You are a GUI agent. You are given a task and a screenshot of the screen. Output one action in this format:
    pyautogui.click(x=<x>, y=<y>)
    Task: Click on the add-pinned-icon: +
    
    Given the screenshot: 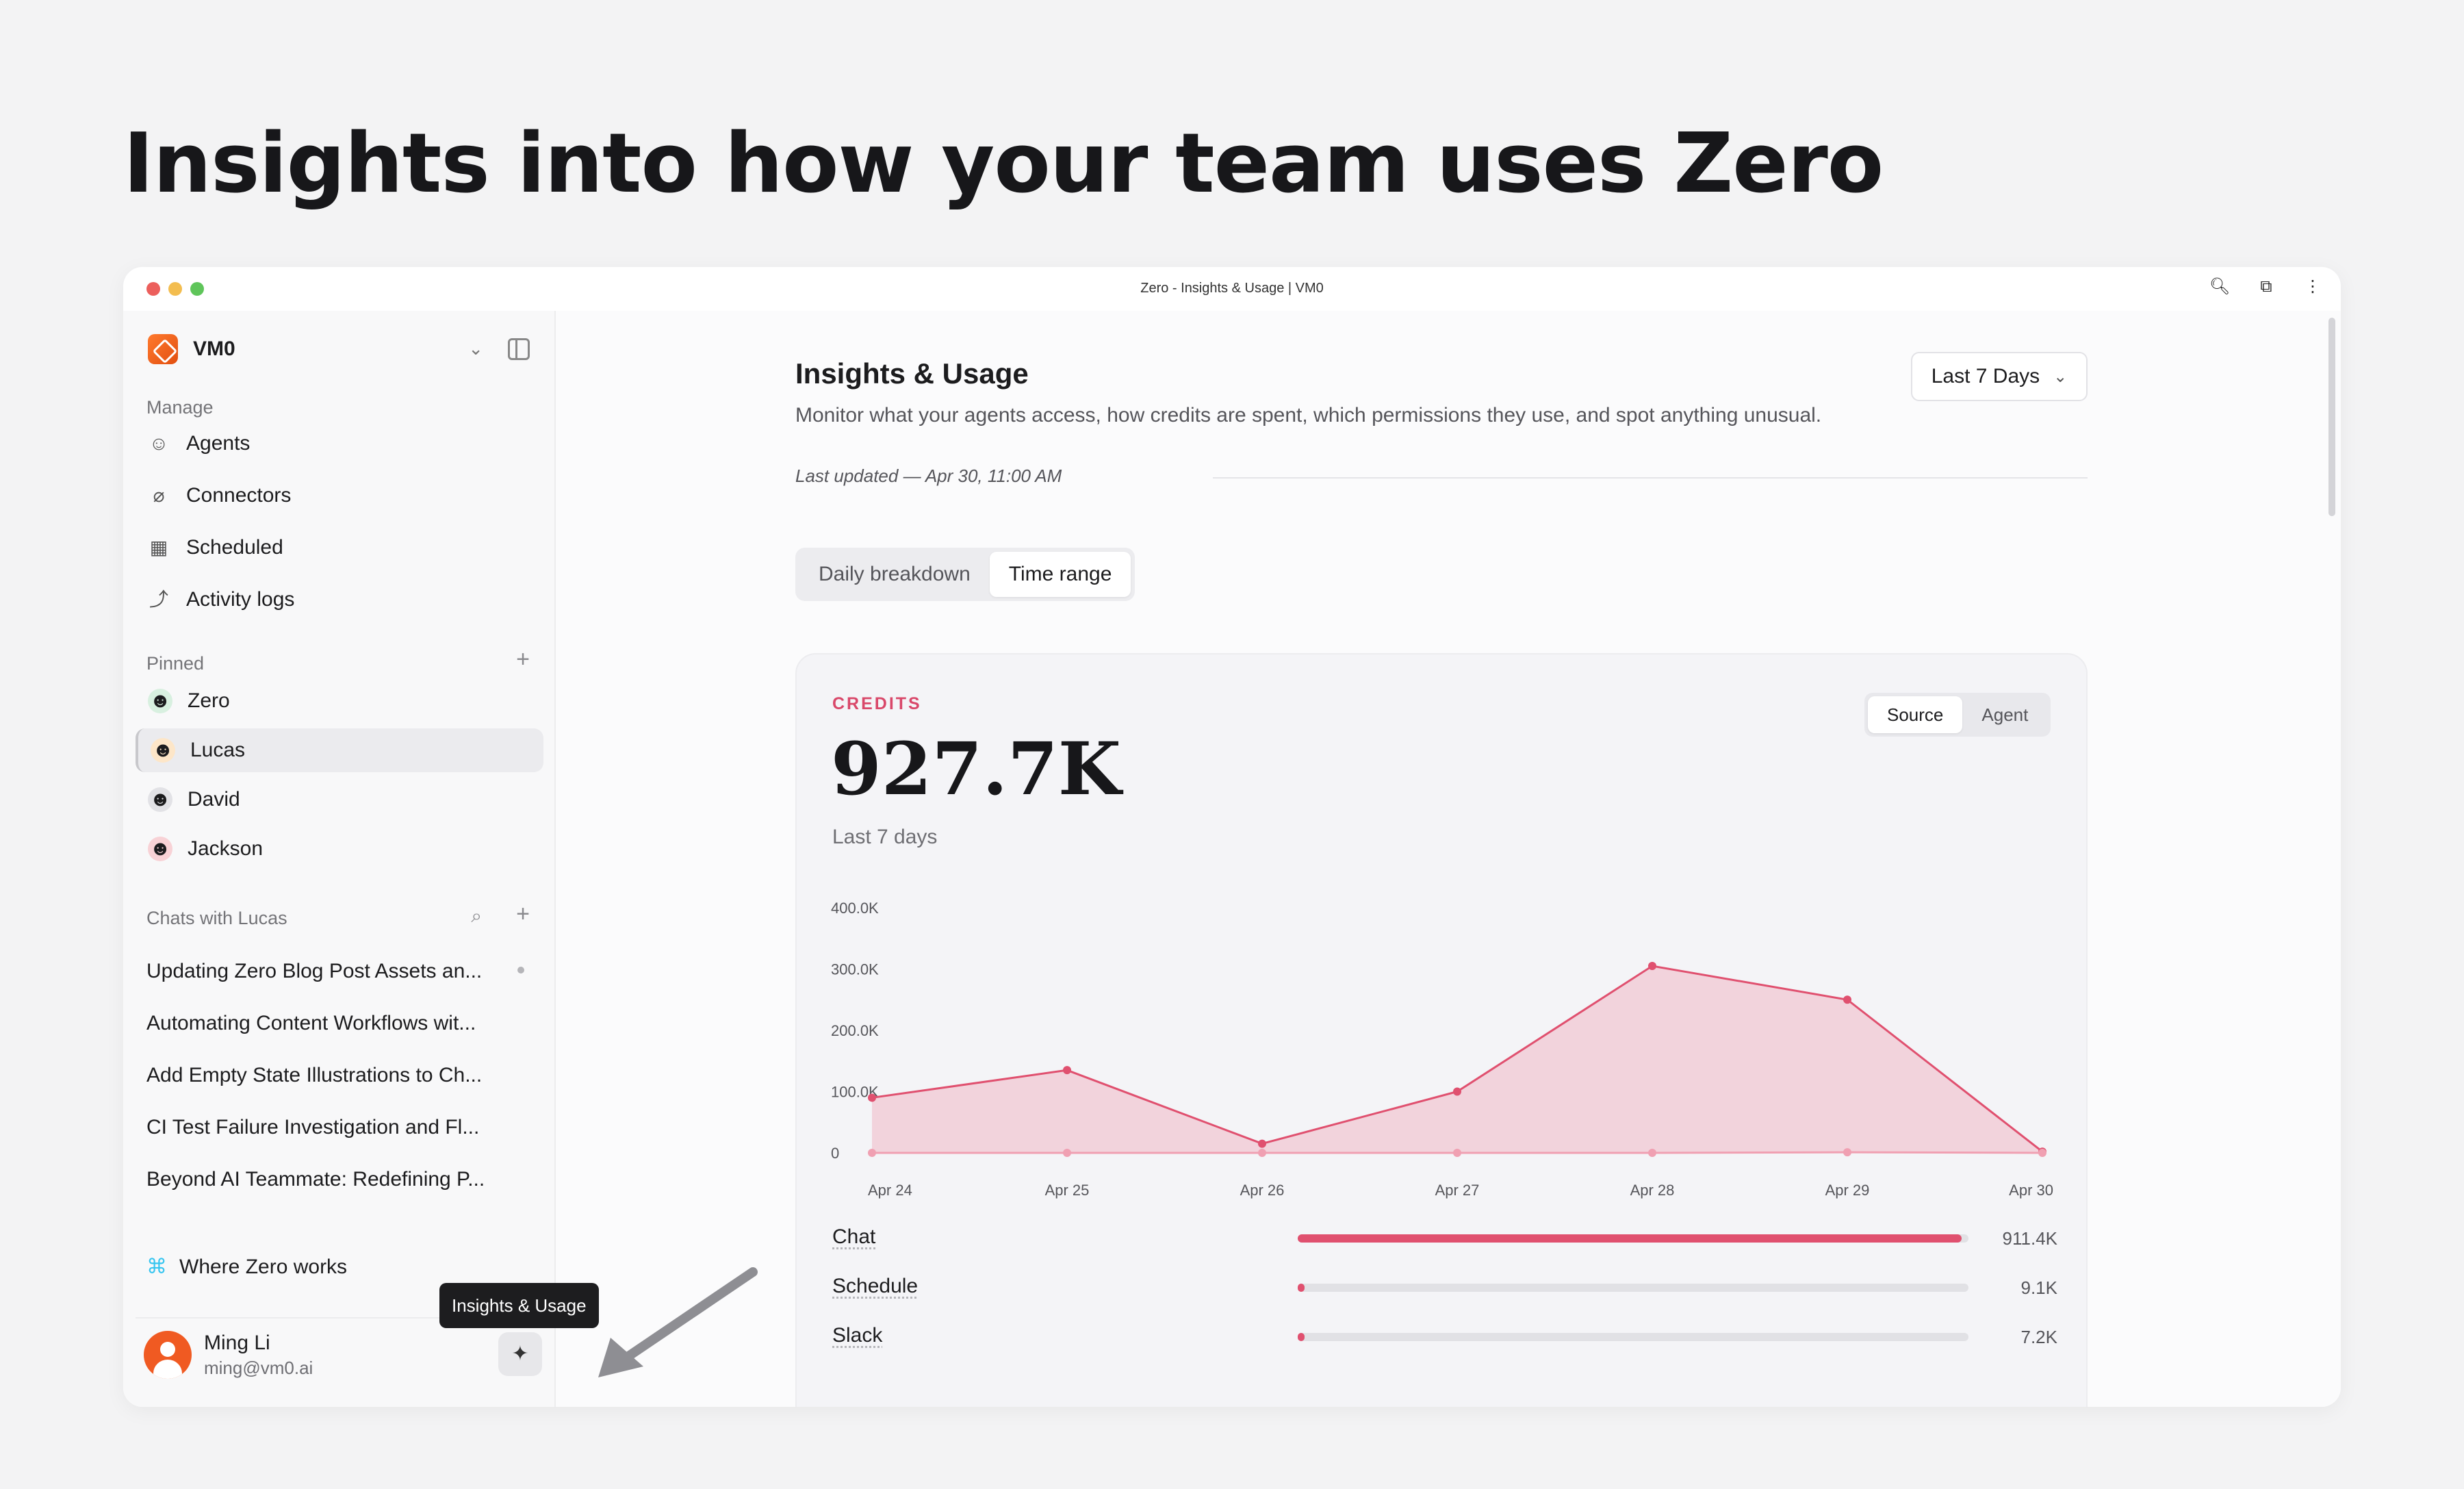 What is the action you would take?
    pyautogui.click(x=523, y=659)
    